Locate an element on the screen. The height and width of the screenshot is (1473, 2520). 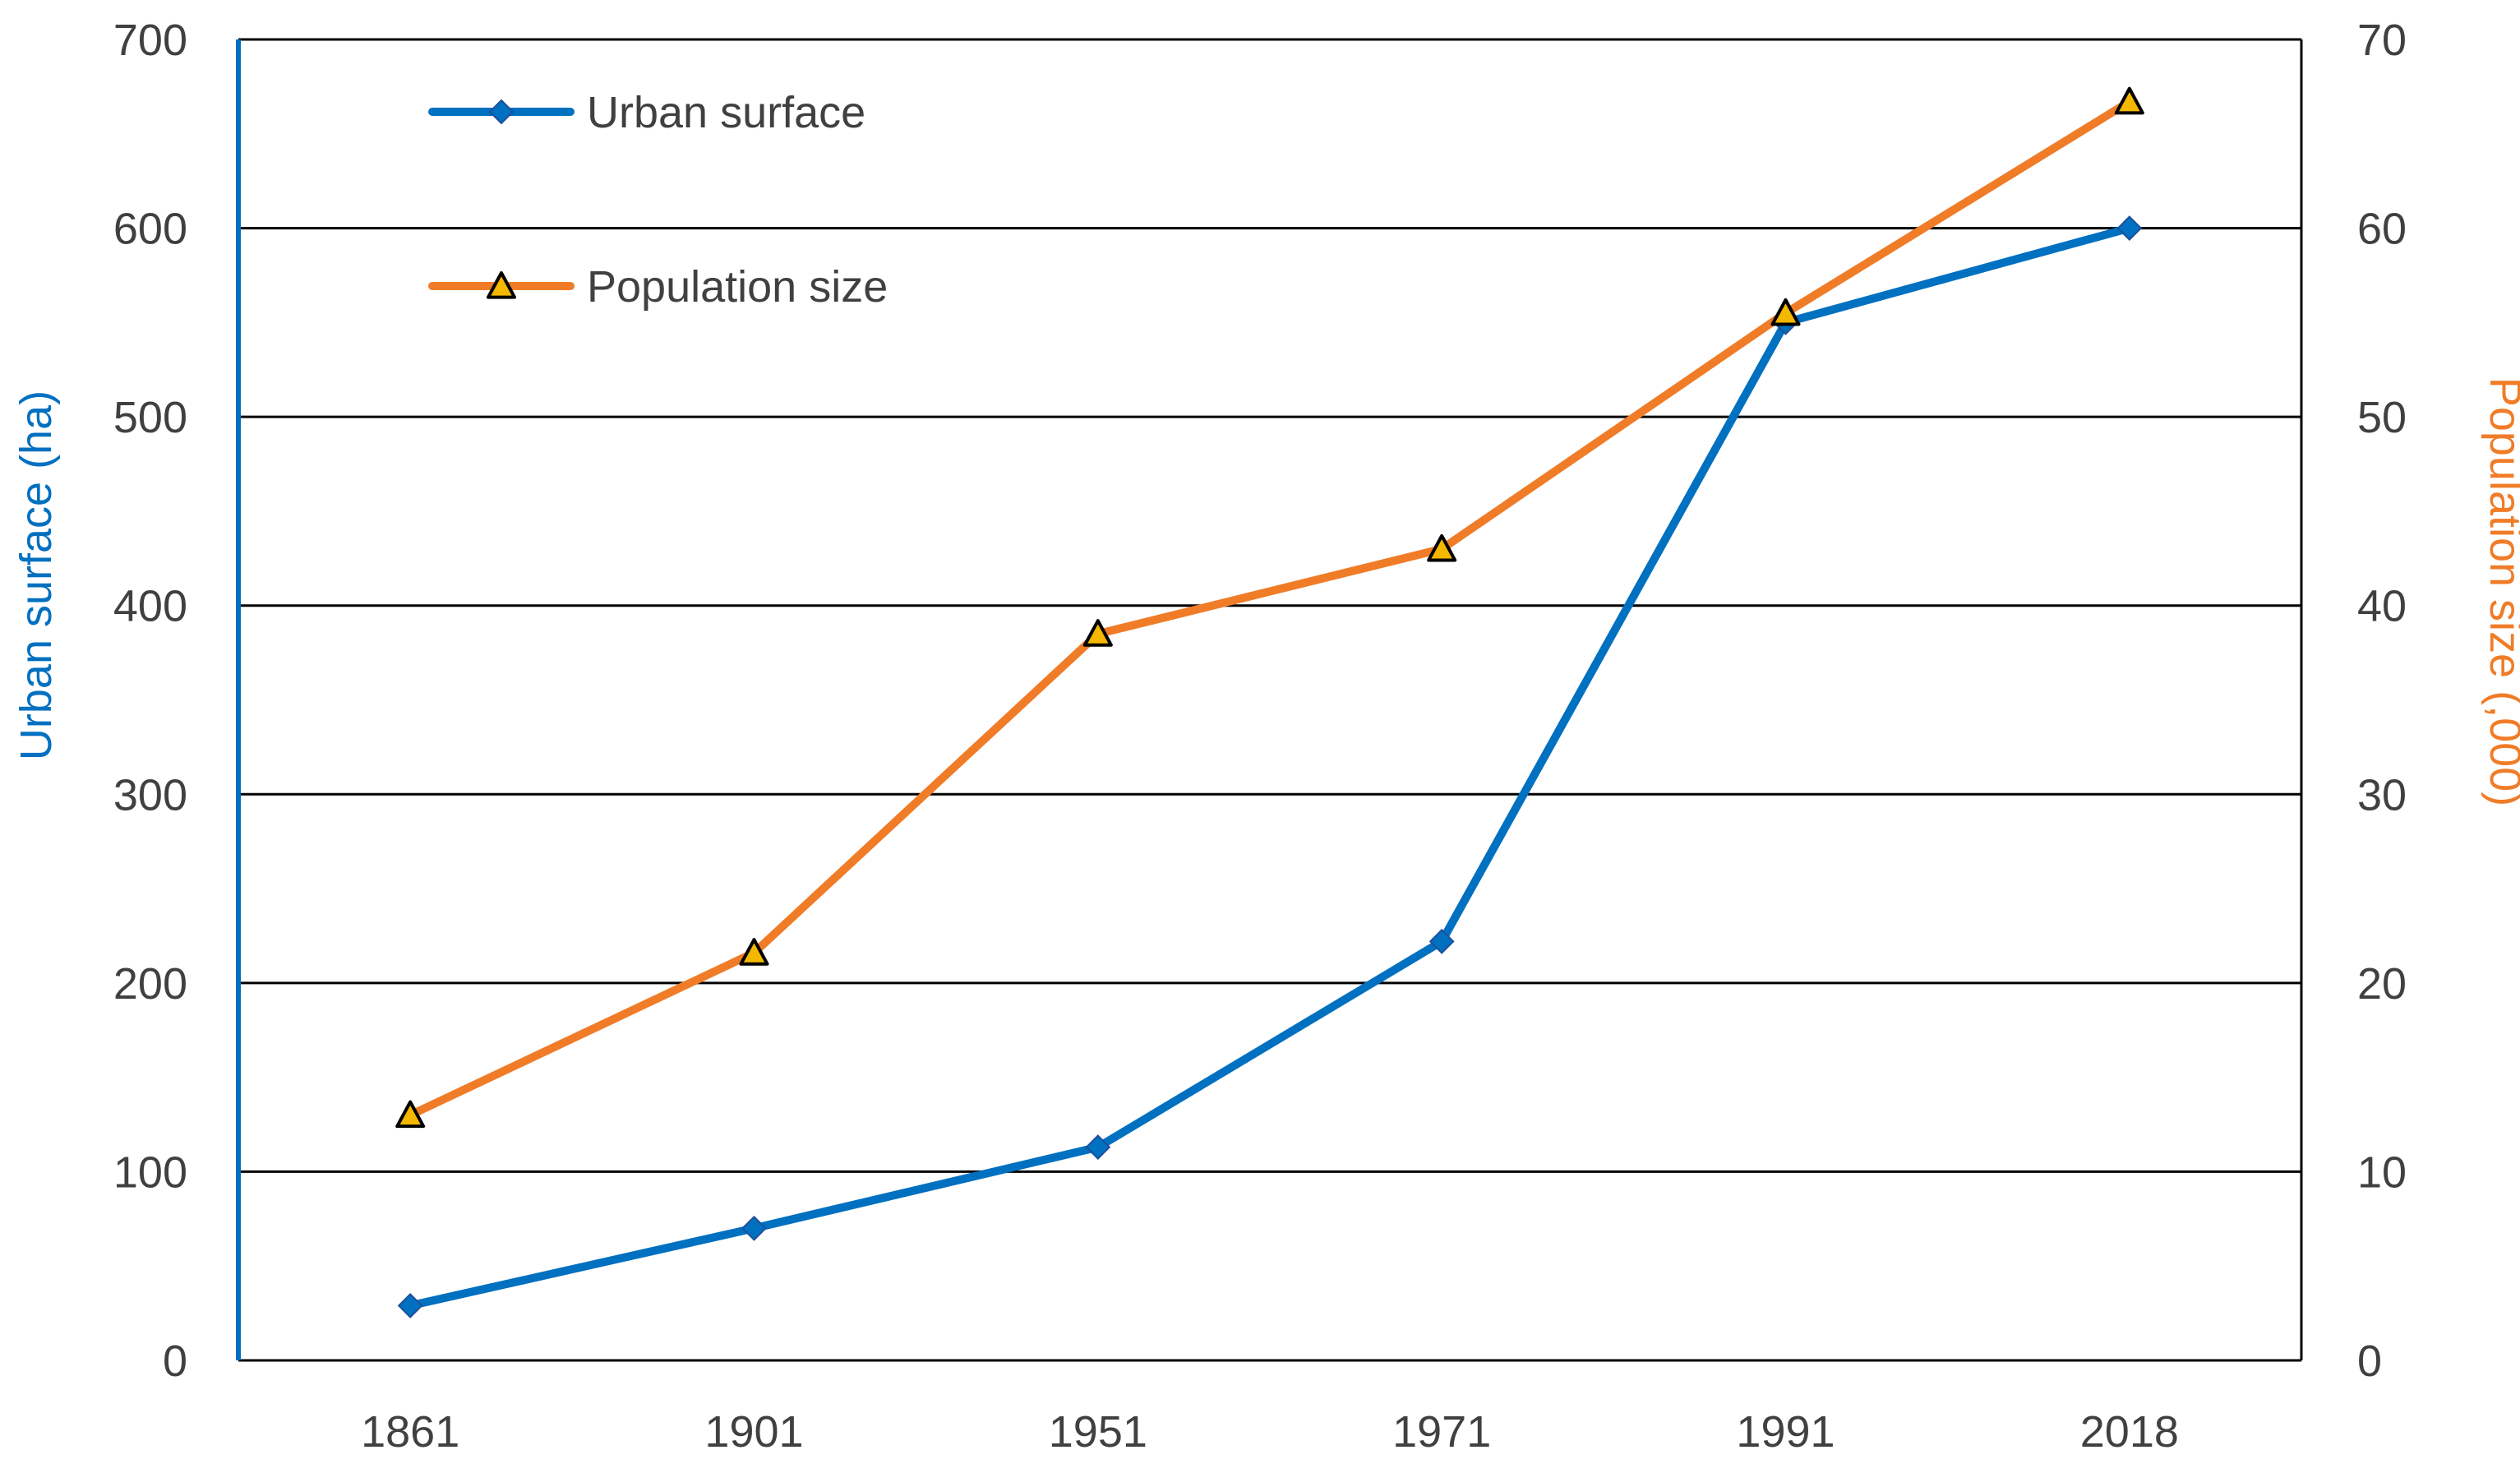
left-axis-label: Urban surface (ha) is located at coordinates (36, 575).